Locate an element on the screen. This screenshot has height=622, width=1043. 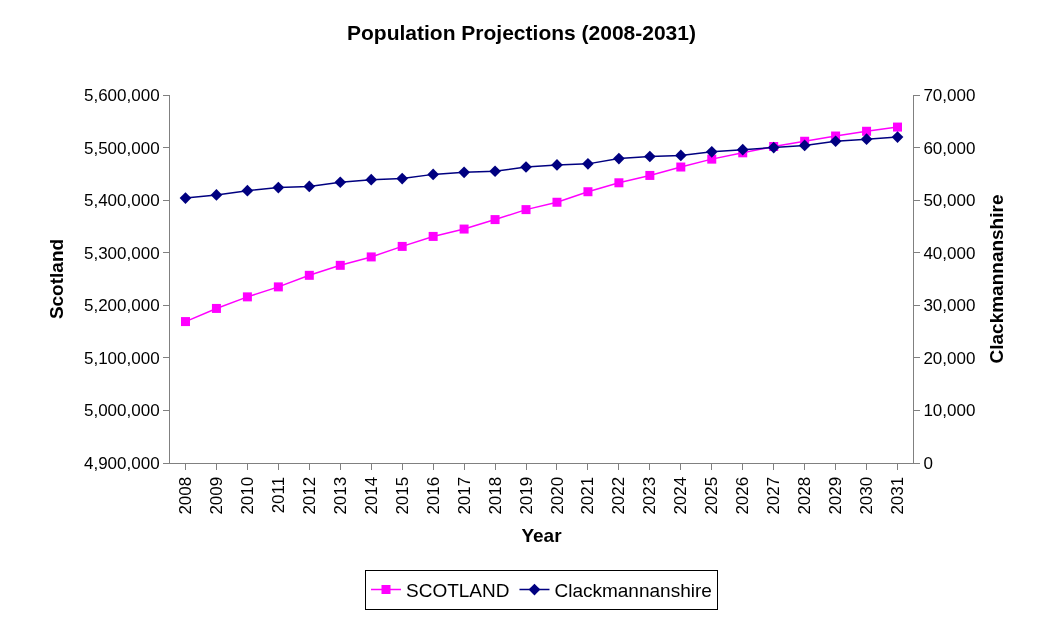
x-tick-label: 2014 is located at coordinates (371, 495).